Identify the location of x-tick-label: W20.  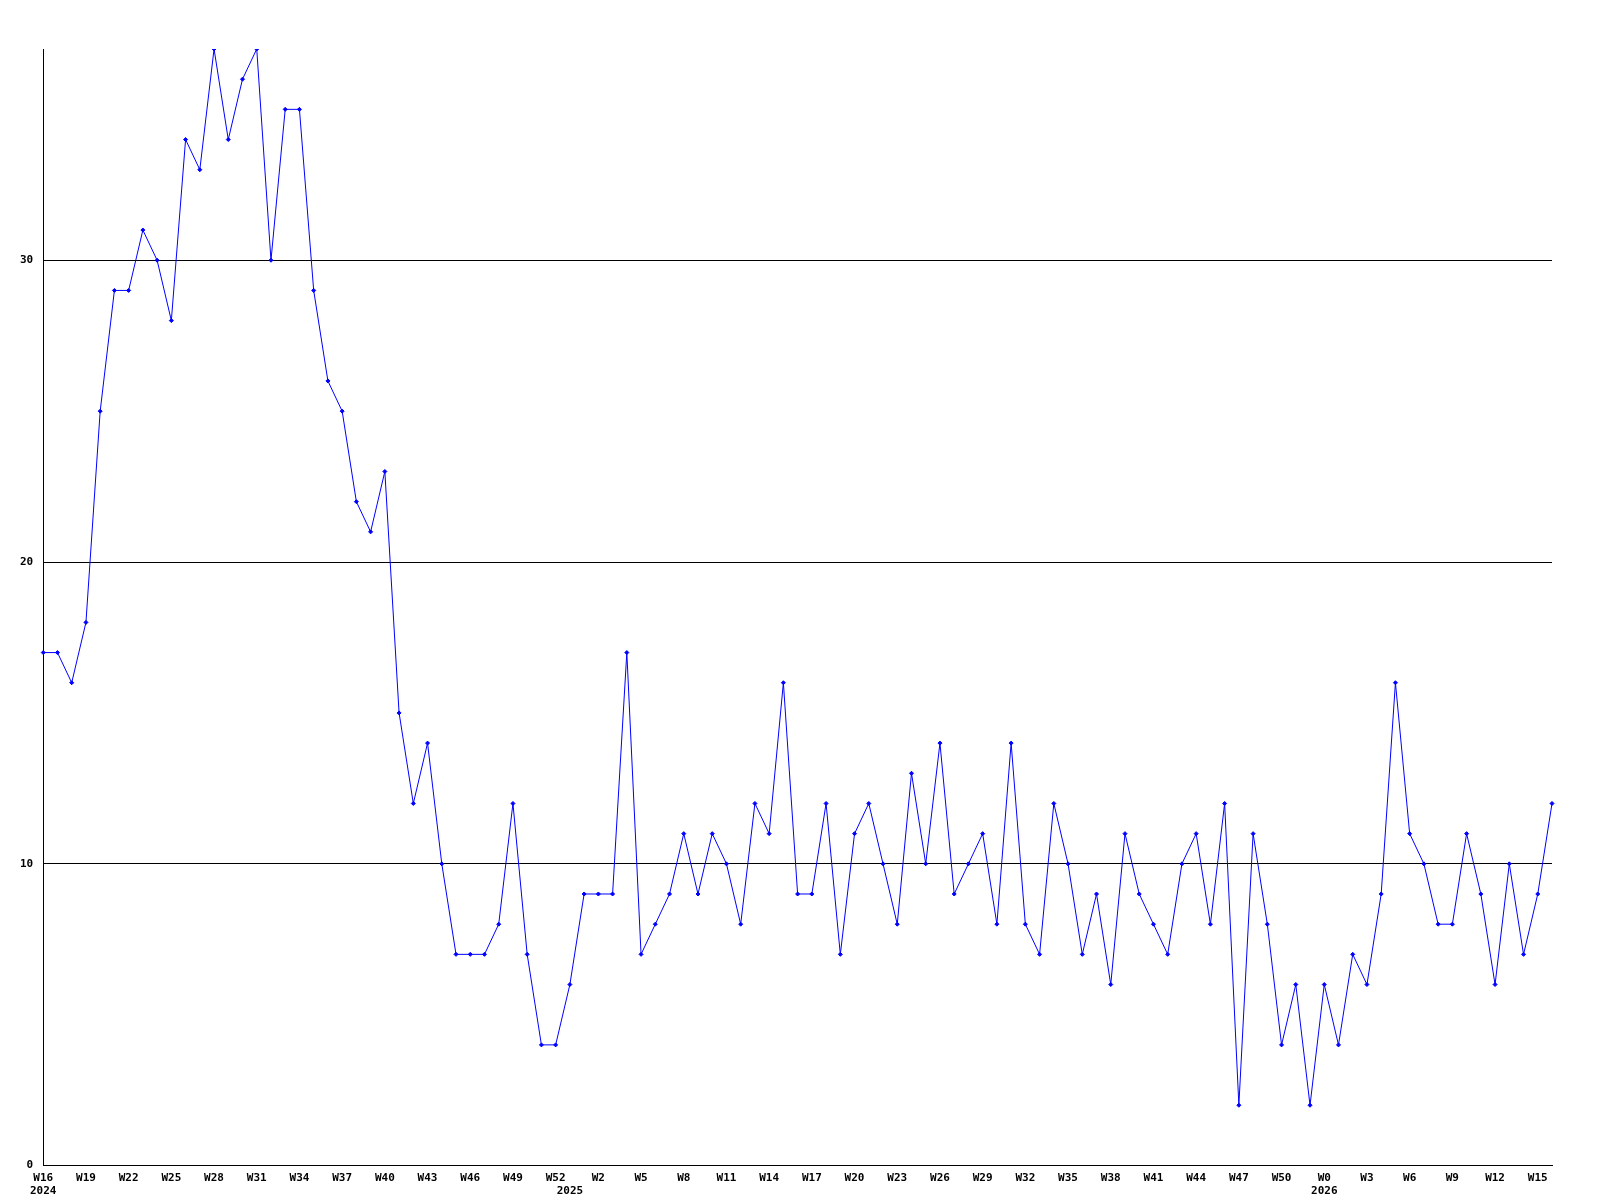
(854, 1178).